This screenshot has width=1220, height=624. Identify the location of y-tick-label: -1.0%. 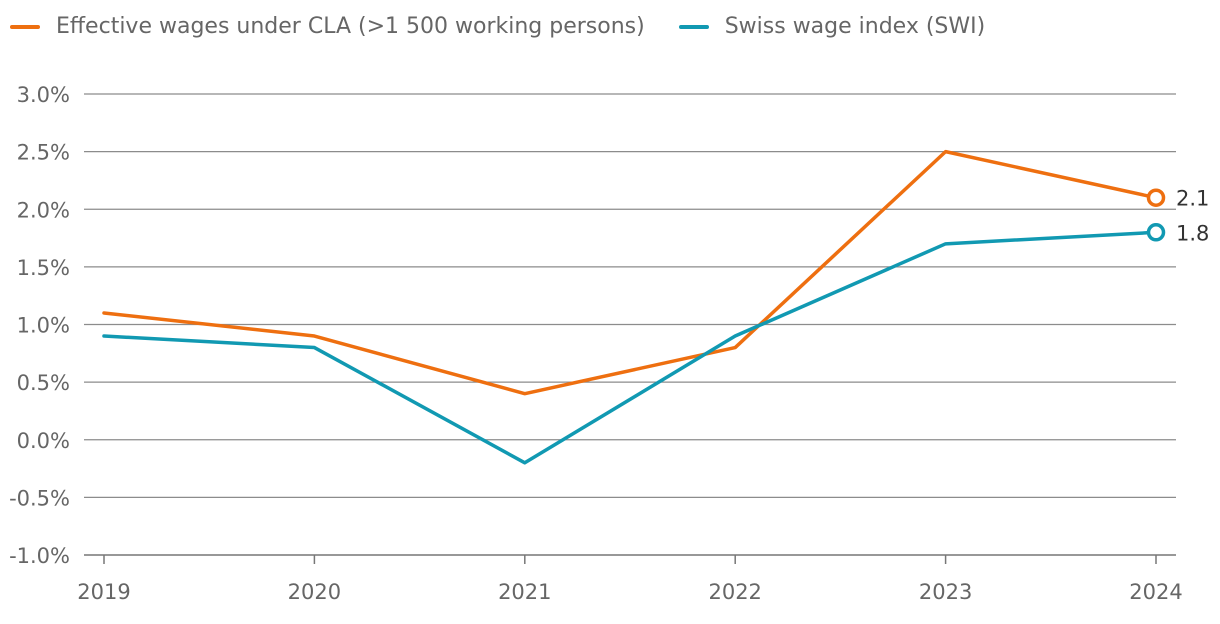
(39, 556).